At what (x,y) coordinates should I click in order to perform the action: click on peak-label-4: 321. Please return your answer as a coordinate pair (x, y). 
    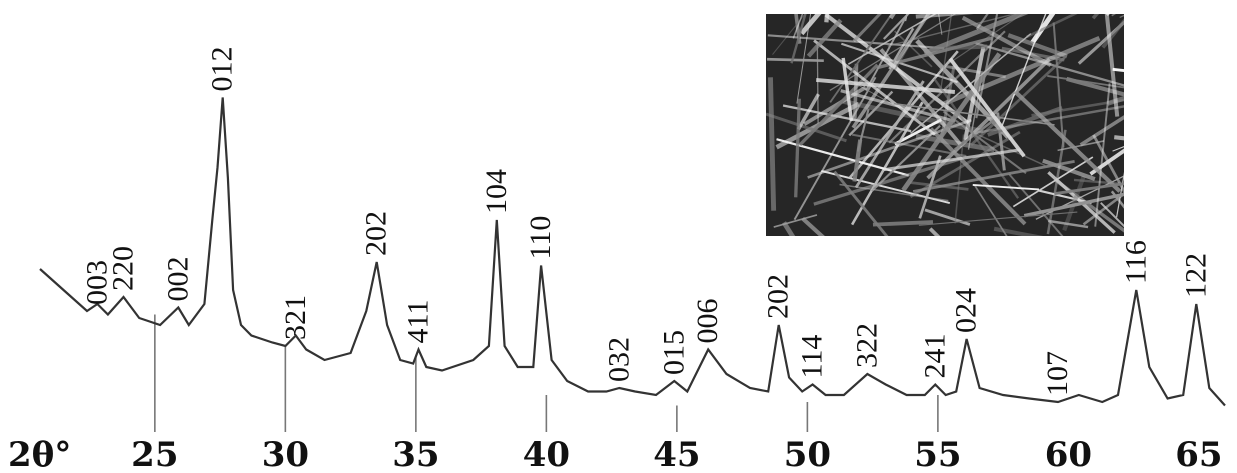
    Looking at the image, I should click on (295, 317).